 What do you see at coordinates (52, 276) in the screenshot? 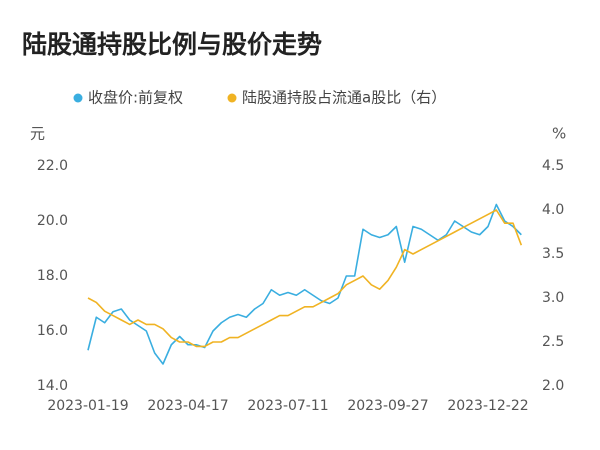
I see `y-tick-label: 18.0` at bounding box center [52, 276].